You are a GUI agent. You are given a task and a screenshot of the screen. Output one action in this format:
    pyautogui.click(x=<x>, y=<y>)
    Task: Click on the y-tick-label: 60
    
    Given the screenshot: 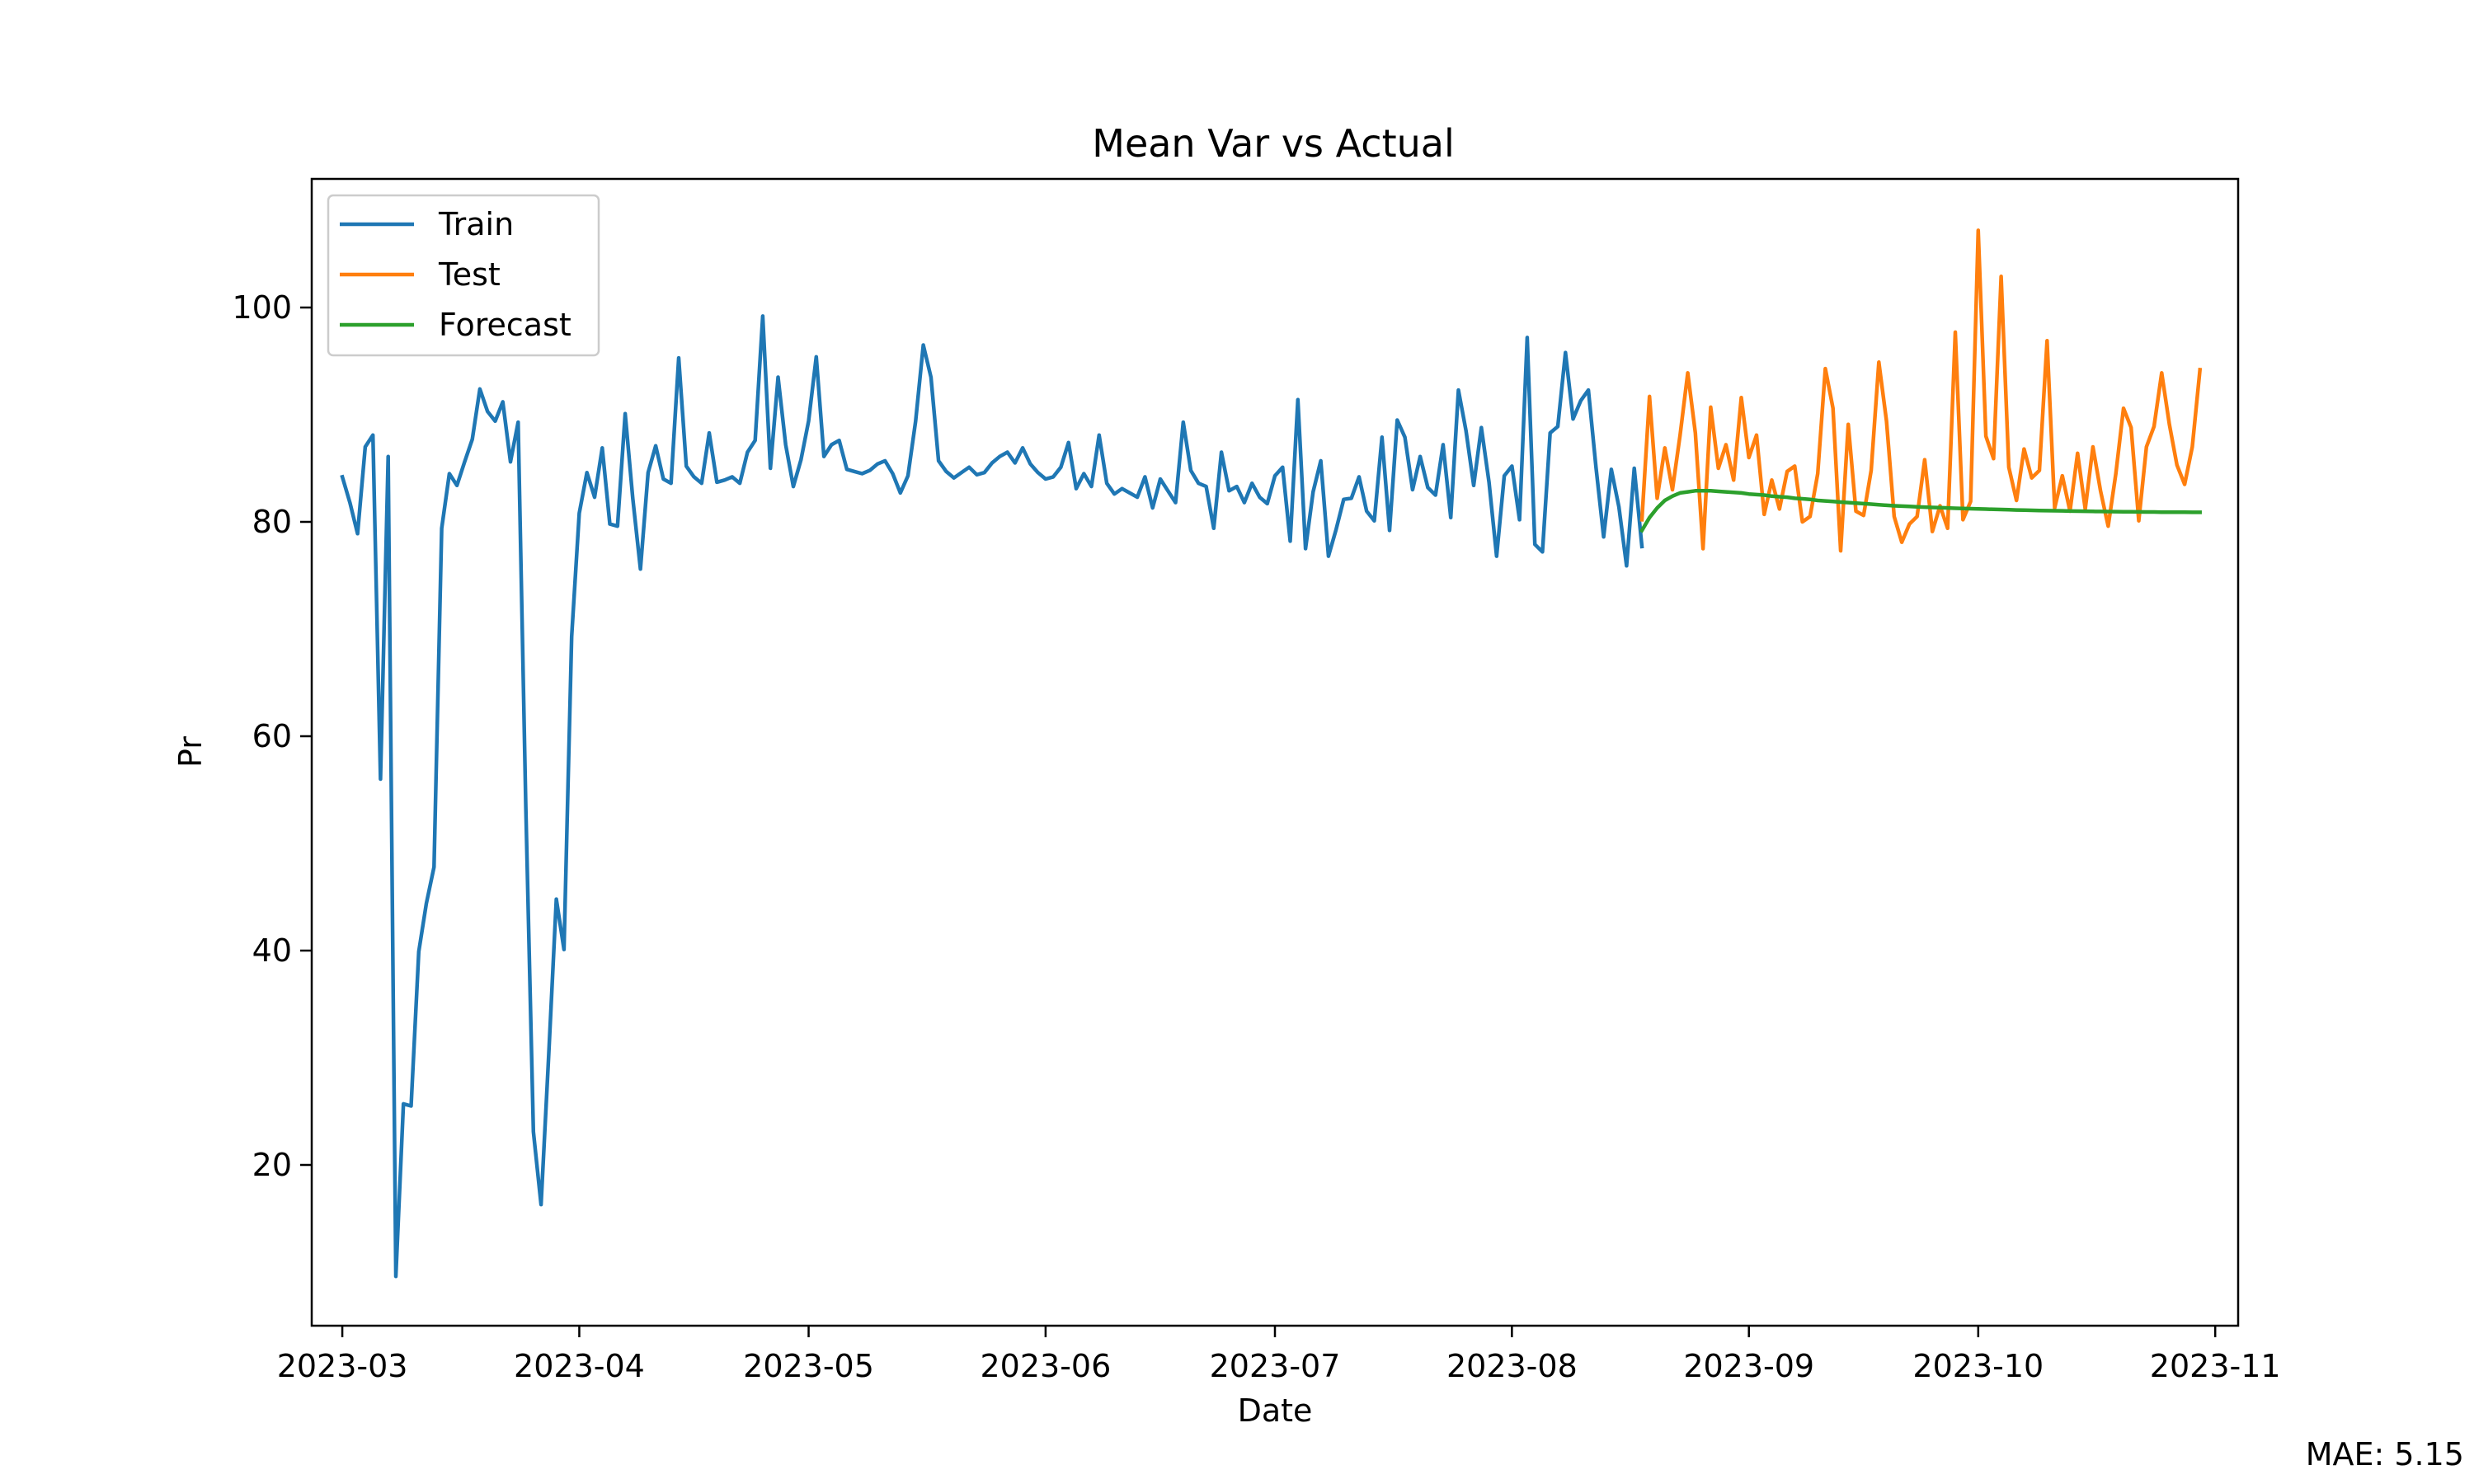 What is the action you would take?
    pyautogui.click(x=272, y=736)
    